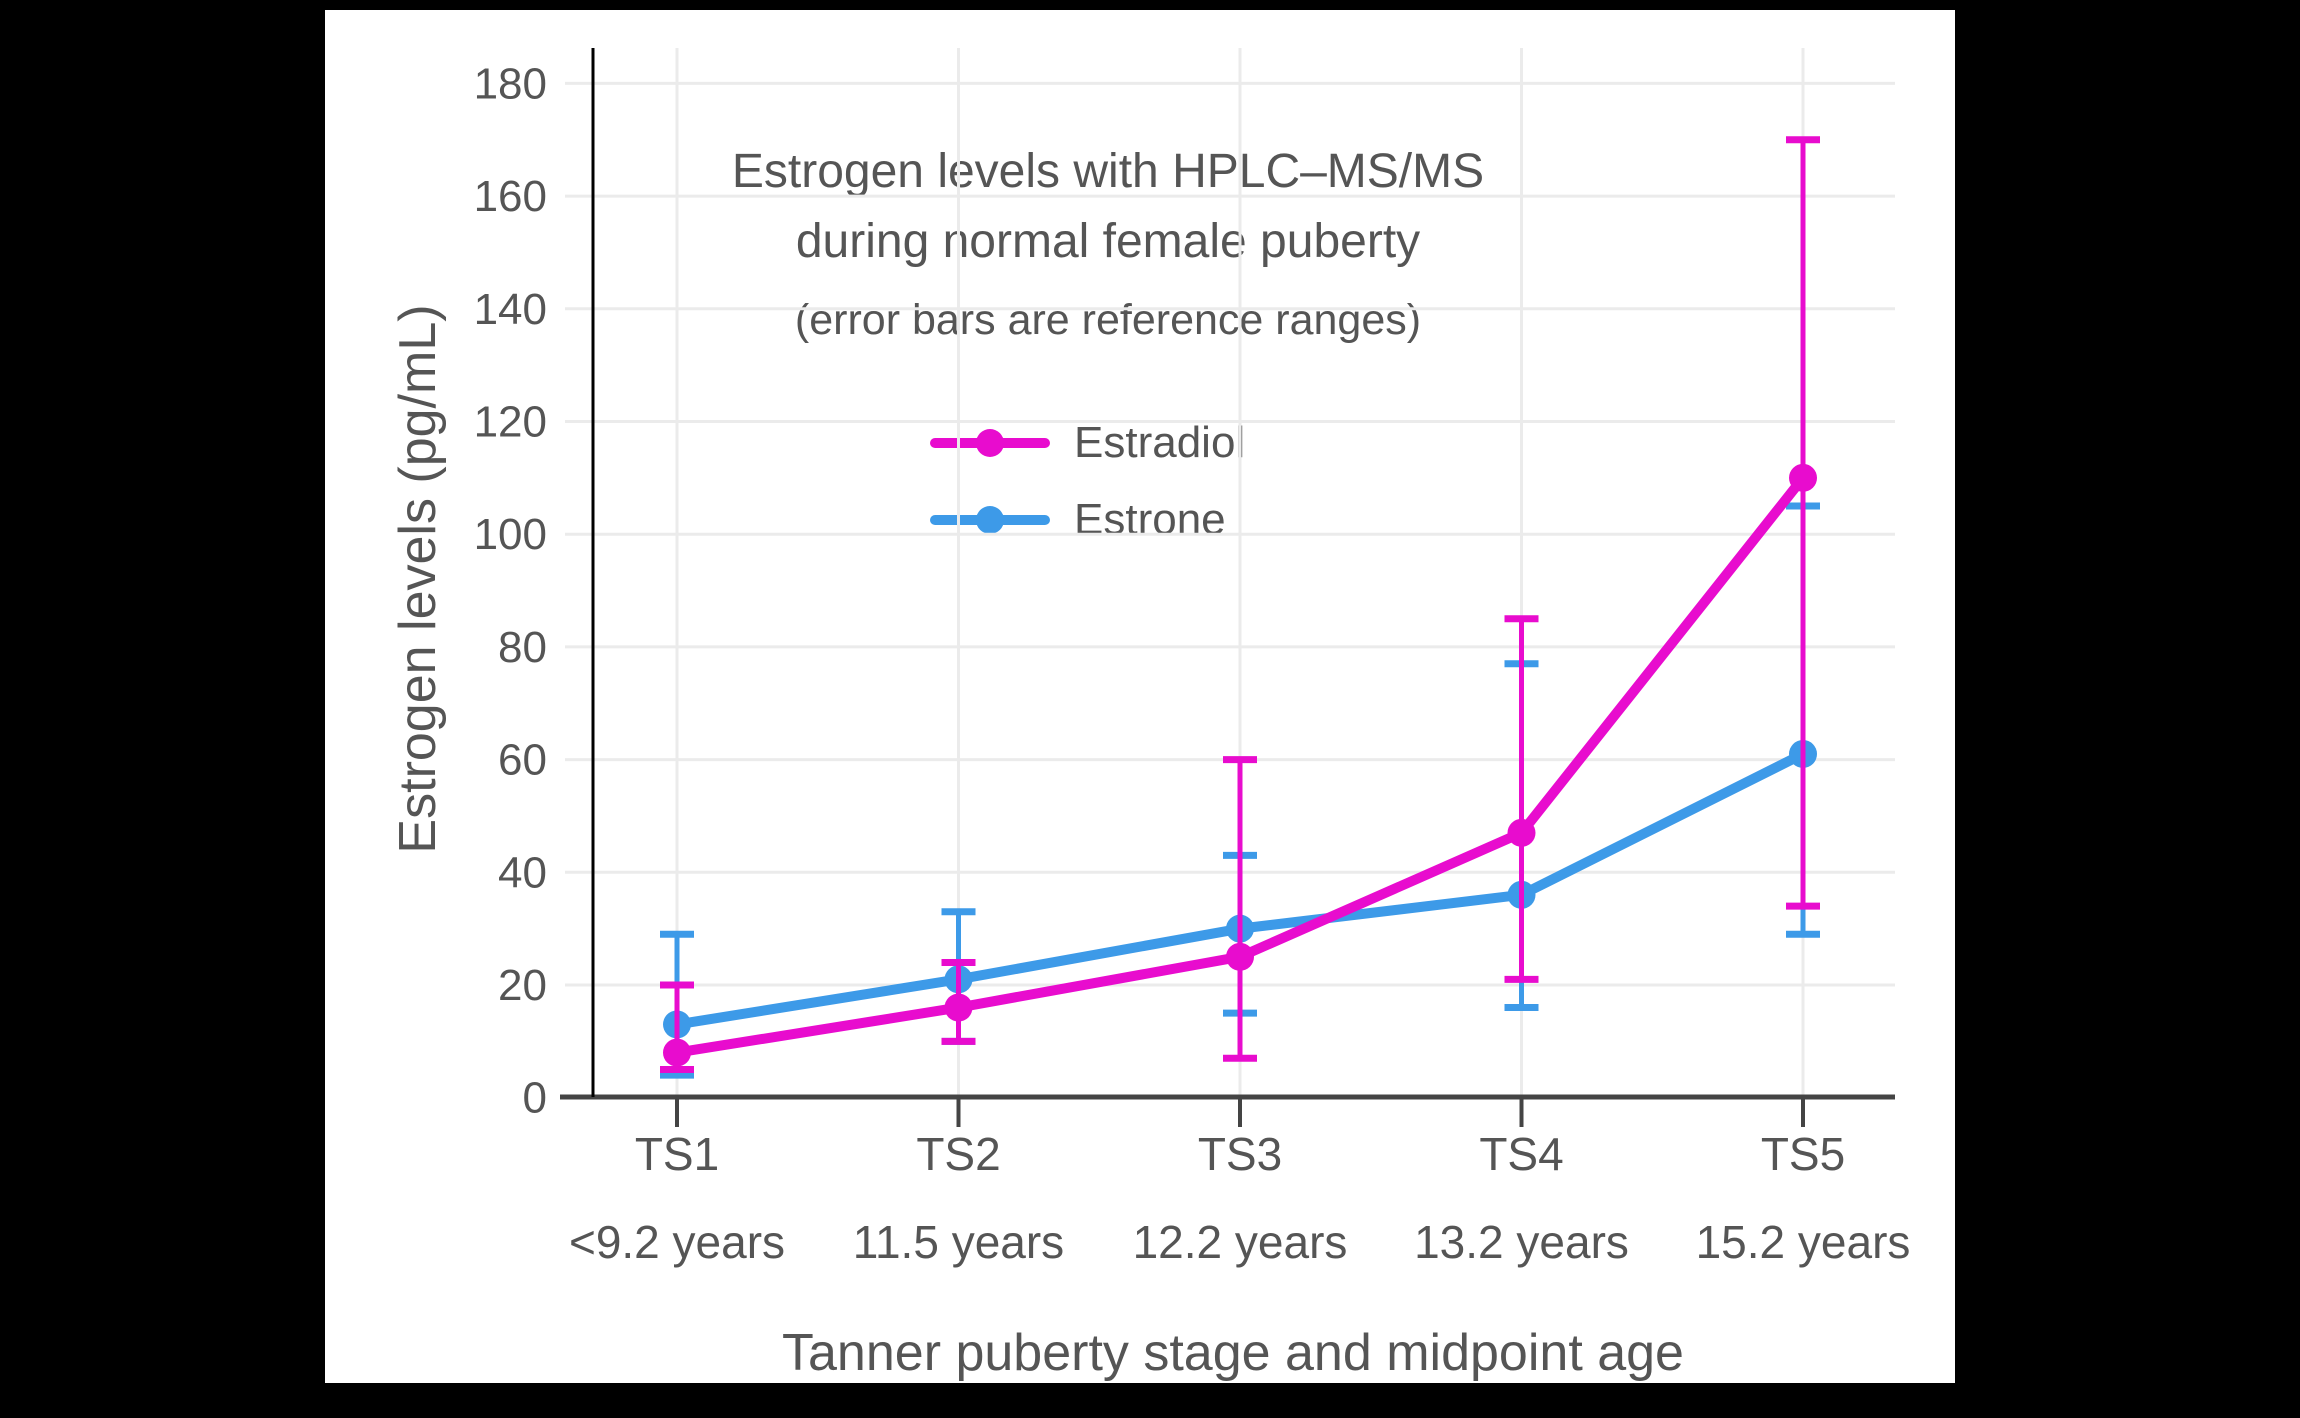 The width and height of the screenshot is (2300, 1418). I want to click on y-axis-title: Estrogen levels (pg/mL), so click(418, 579).